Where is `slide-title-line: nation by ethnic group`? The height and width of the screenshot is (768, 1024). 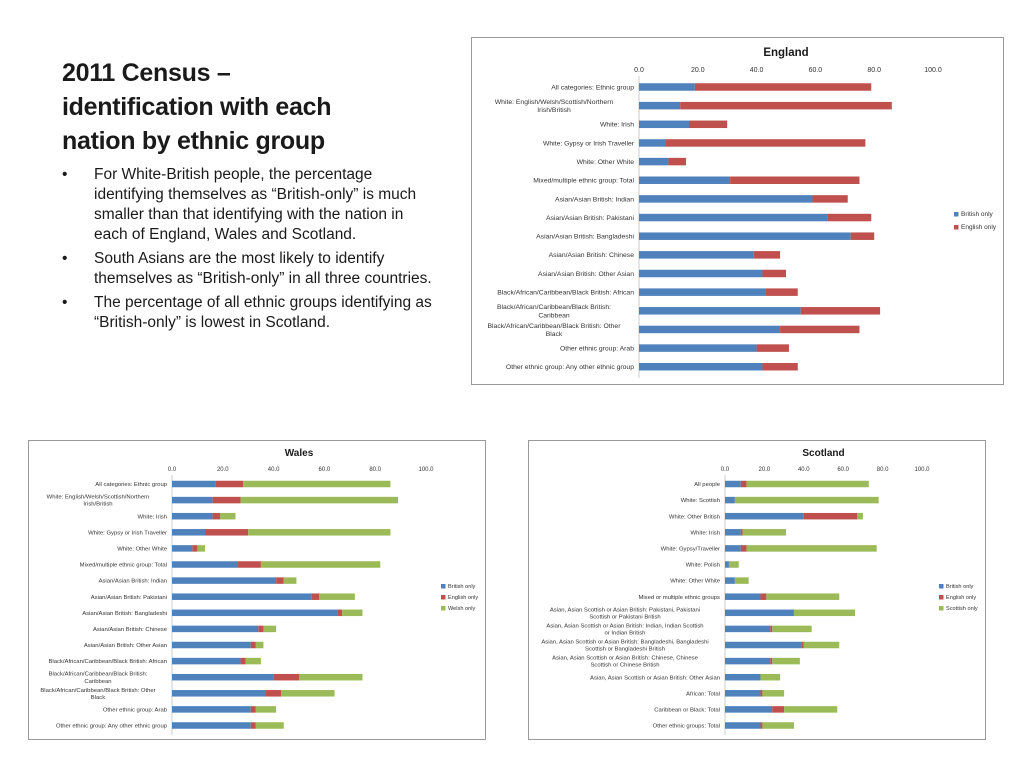 slide-title-line: nation by ethnic group is located at coordinates (193, 141).